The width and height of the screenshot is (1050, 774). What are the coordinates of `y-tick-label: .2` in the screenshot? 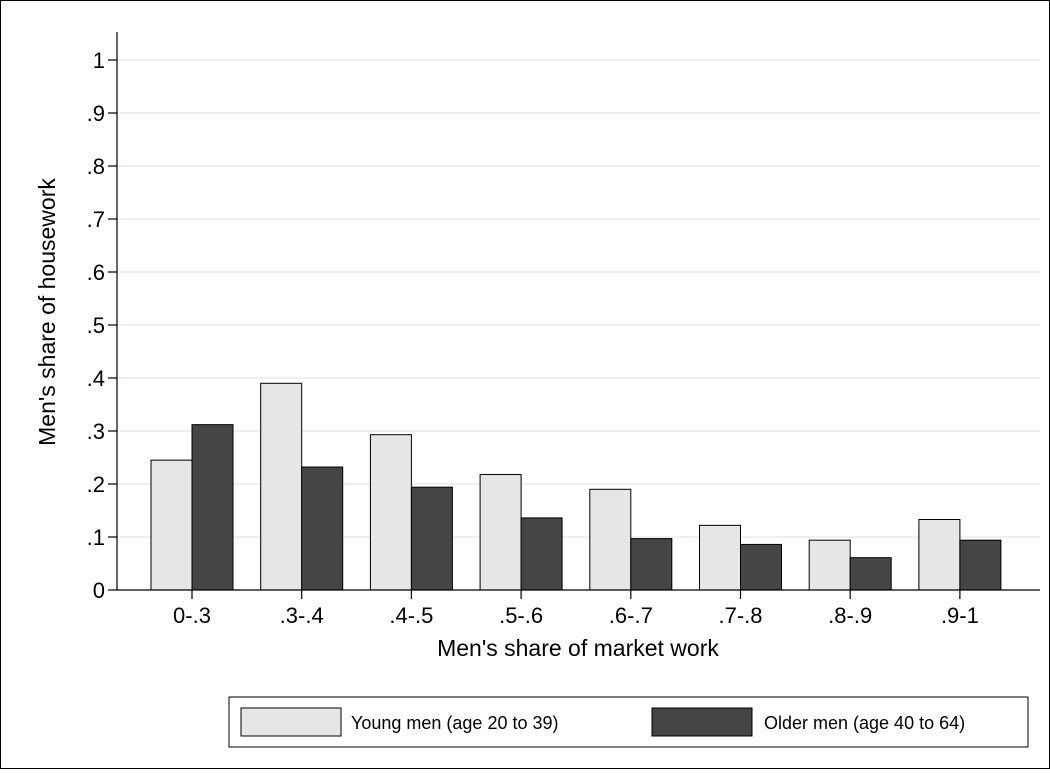 It's located at (96, 484).